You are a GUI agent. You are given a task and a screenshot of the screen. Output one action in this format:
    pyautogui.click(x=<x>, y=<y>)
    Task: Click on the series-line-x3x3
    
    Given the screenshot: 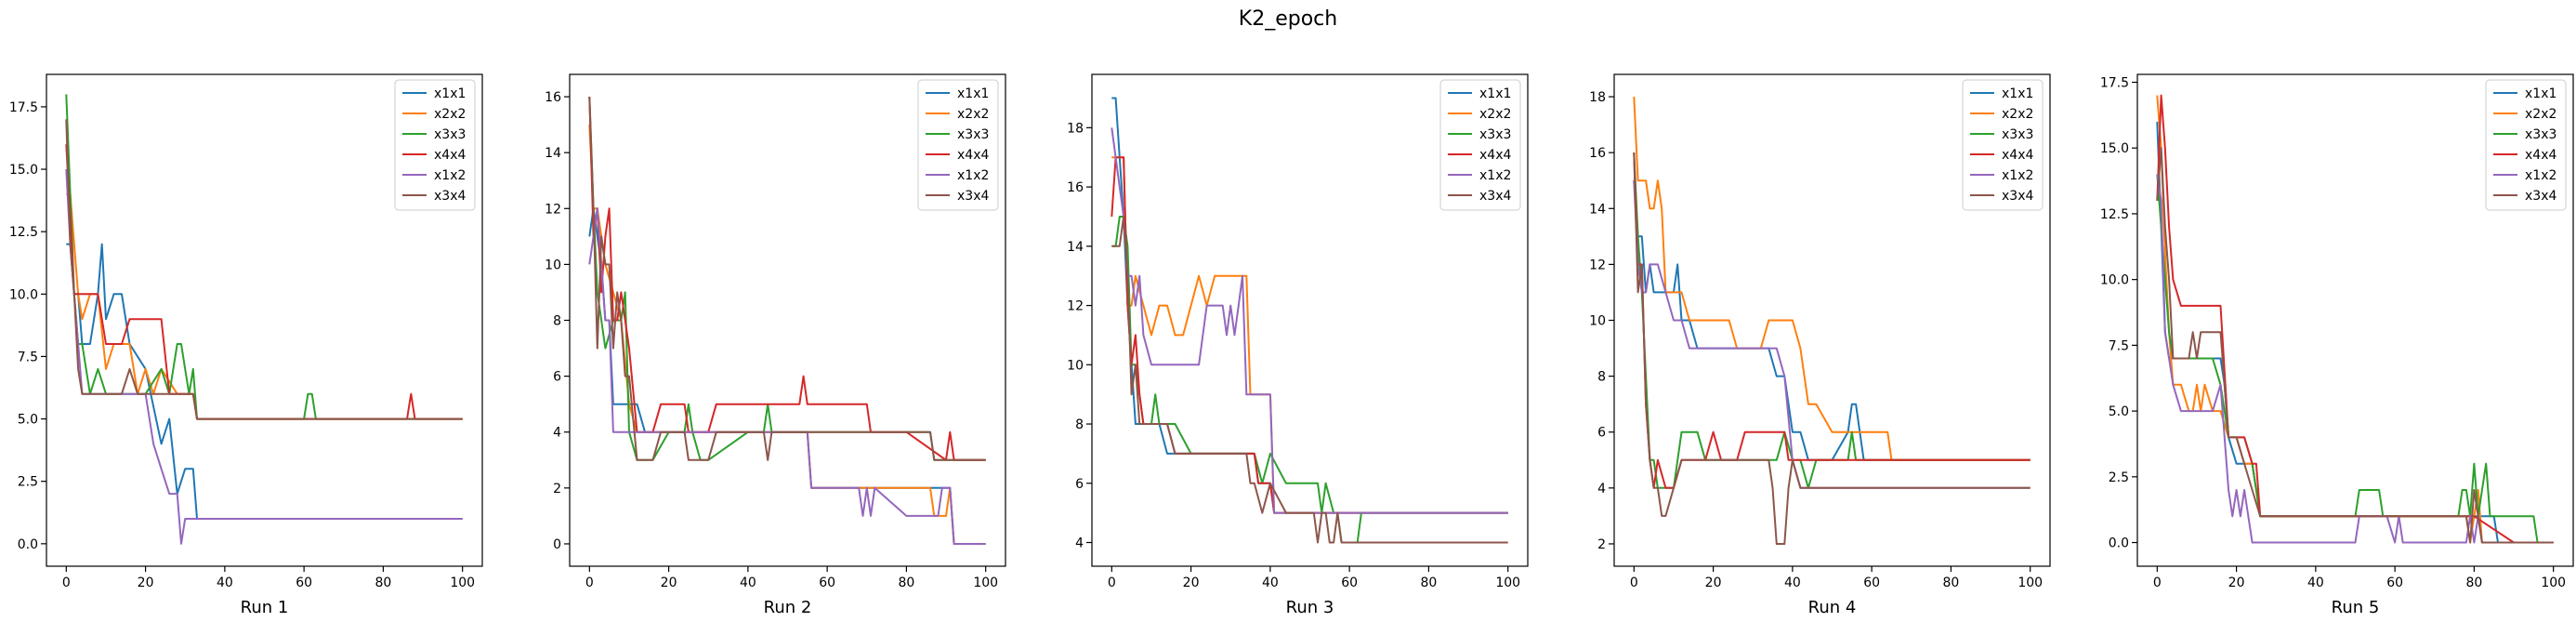 What is the action you would take?
    pyautogui.click(x=2355, y=359)
    